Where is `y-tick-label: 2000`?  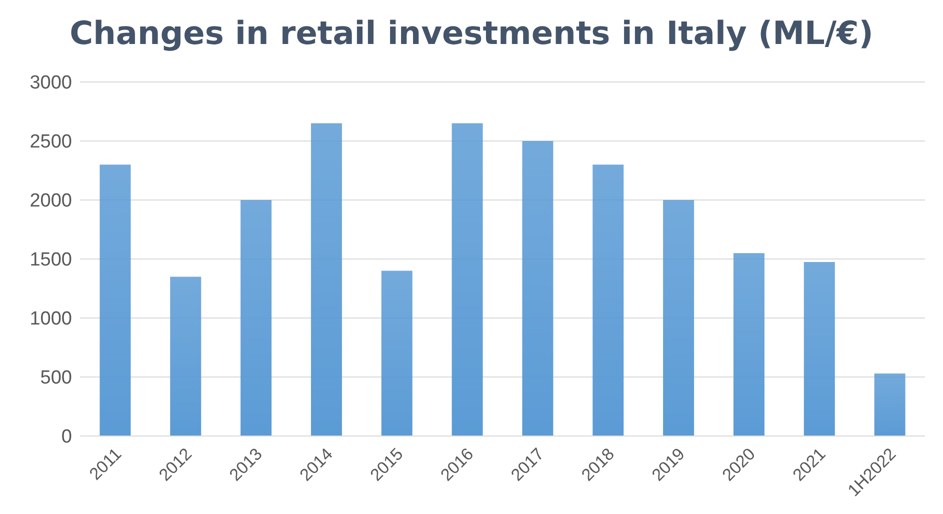 y-tick-label: 2000 is located at coordinates (51, 201).